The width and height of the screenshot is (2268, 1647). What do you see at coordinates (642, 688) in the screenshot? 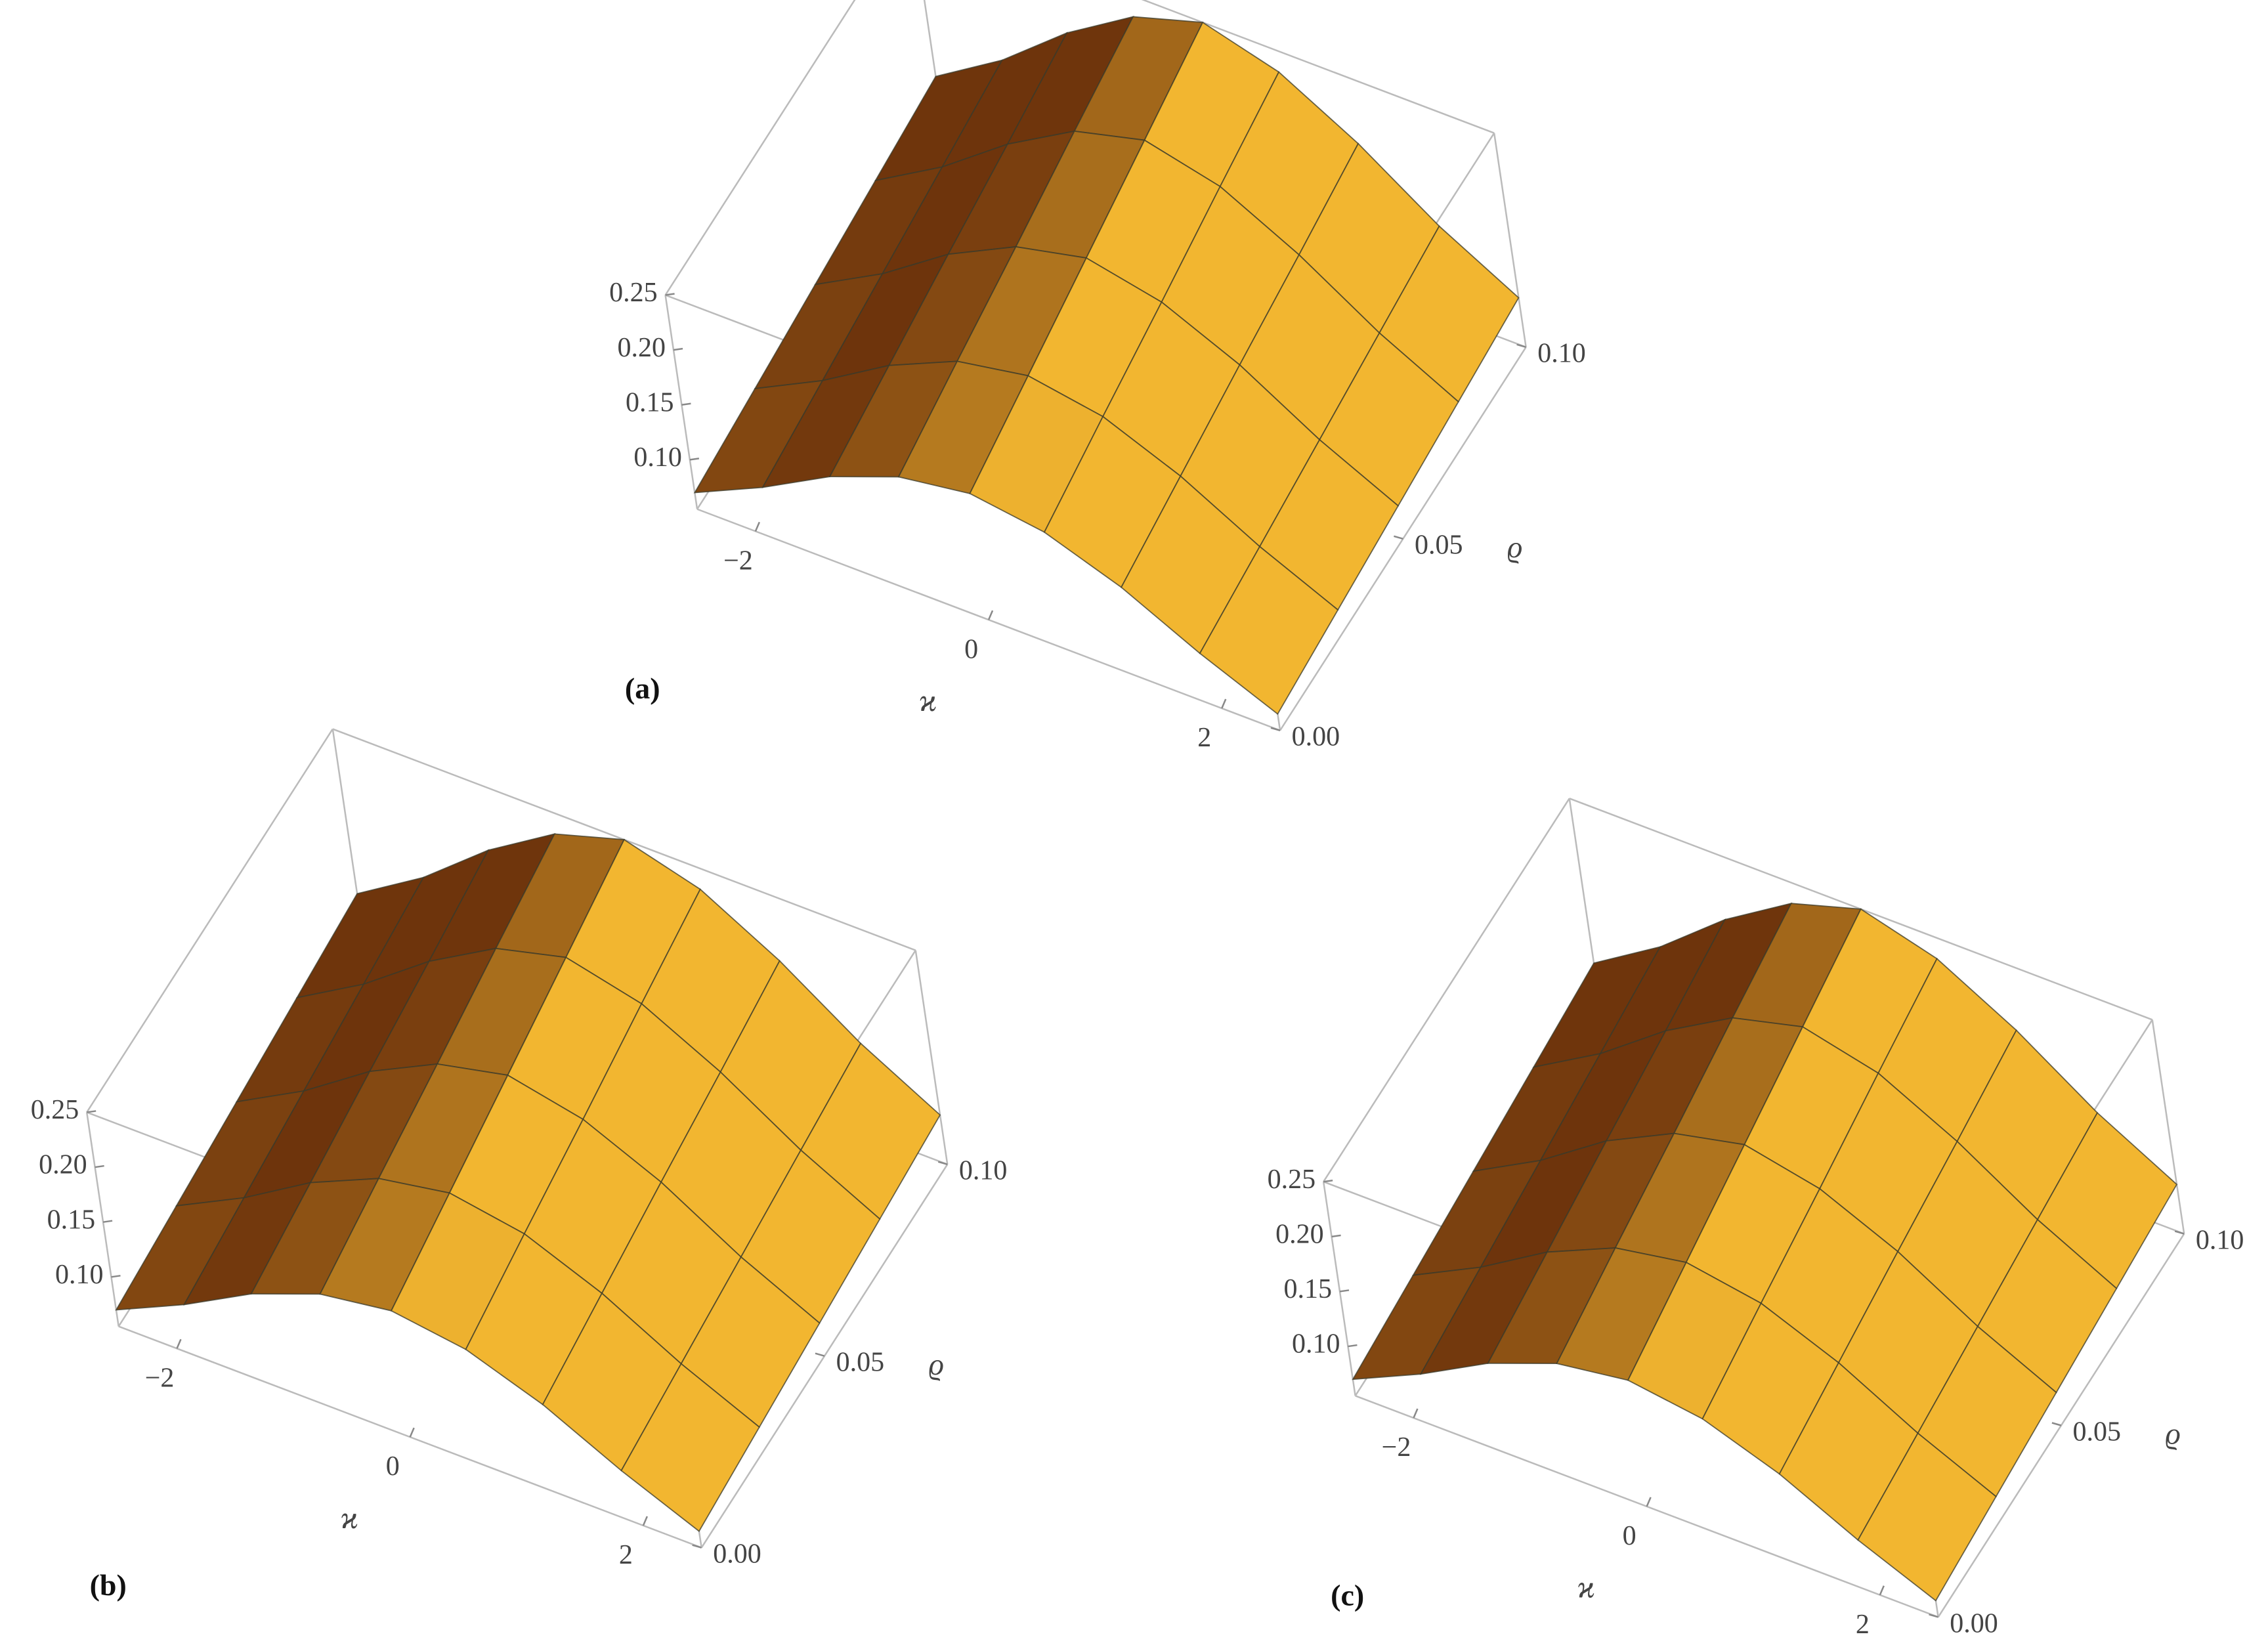
I see `panel-label: (a)` at bounding box center [642, 688].